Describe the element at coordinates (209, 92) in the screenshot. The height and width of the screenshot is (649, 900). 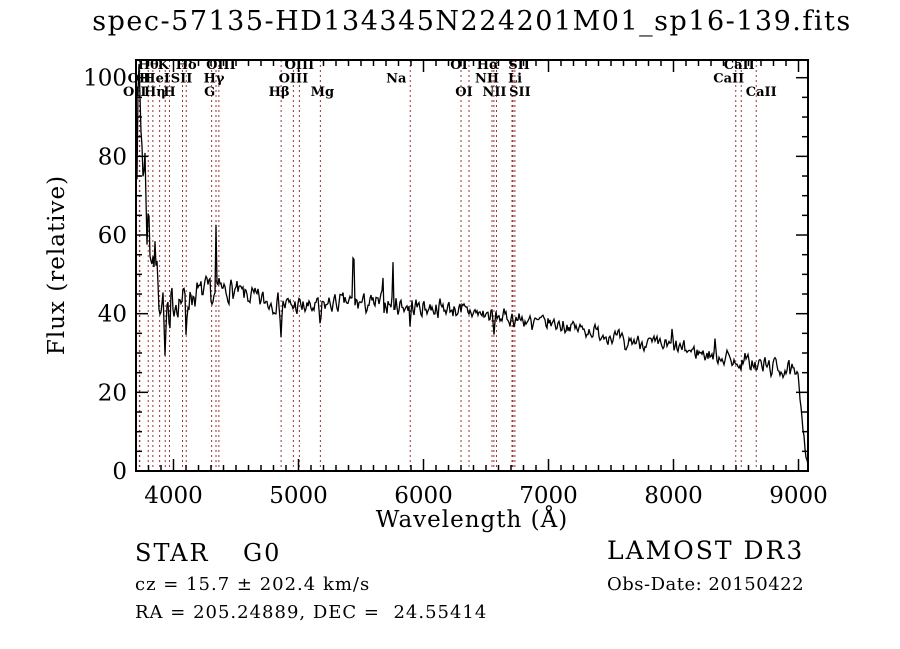
I see `spectral-line-label: G` at that location.